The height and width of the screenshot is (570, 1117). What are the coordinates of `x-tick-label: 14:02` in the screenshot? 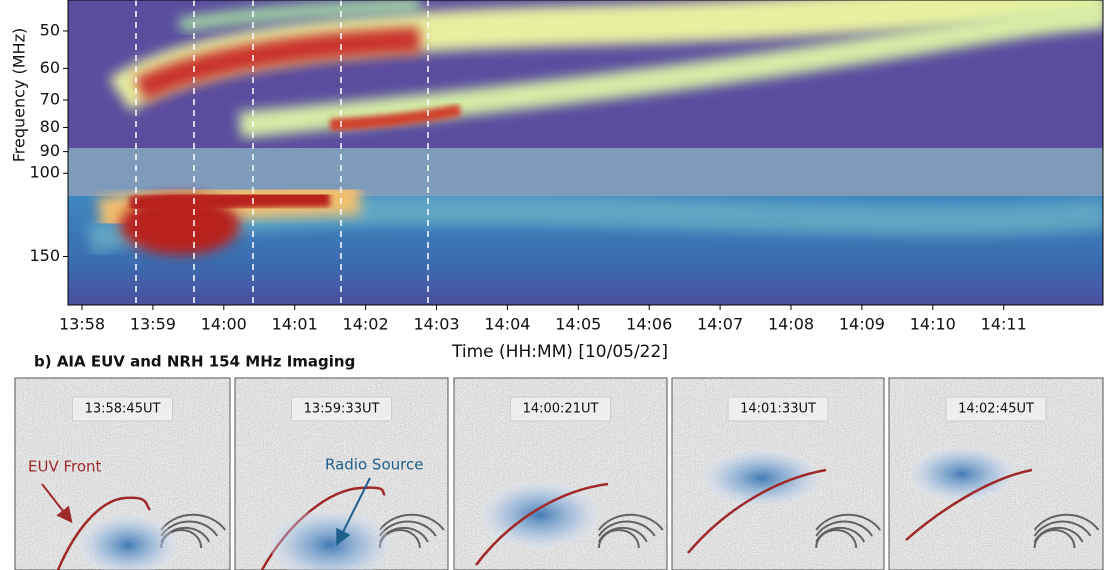 It's located at (366, 324).